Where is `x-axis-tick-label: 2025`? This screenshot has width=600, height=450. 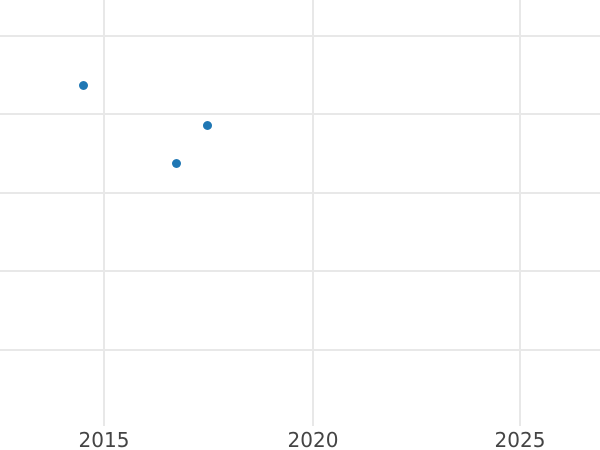
x-axis-tick-label: 2025 is located at coordinates (520, 439).